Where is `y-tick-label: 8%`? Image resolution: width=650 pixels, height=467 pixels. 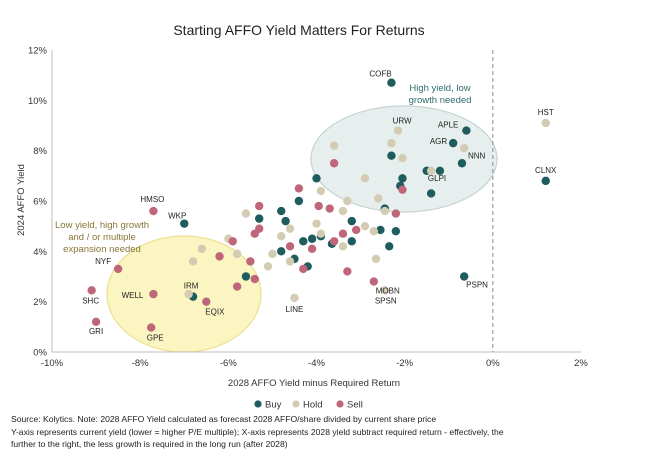 y-tick-label: 8% is located at coordinates (40, 151).